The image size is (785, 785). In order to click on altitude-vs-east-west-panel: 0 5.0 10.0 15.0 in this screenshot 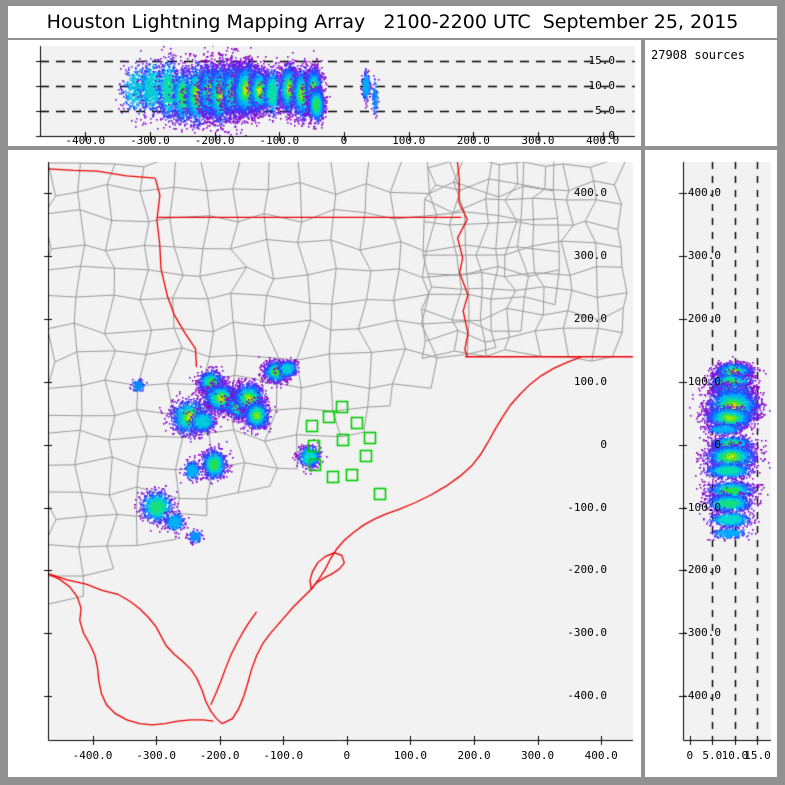, I will do `click(324, 93)`.